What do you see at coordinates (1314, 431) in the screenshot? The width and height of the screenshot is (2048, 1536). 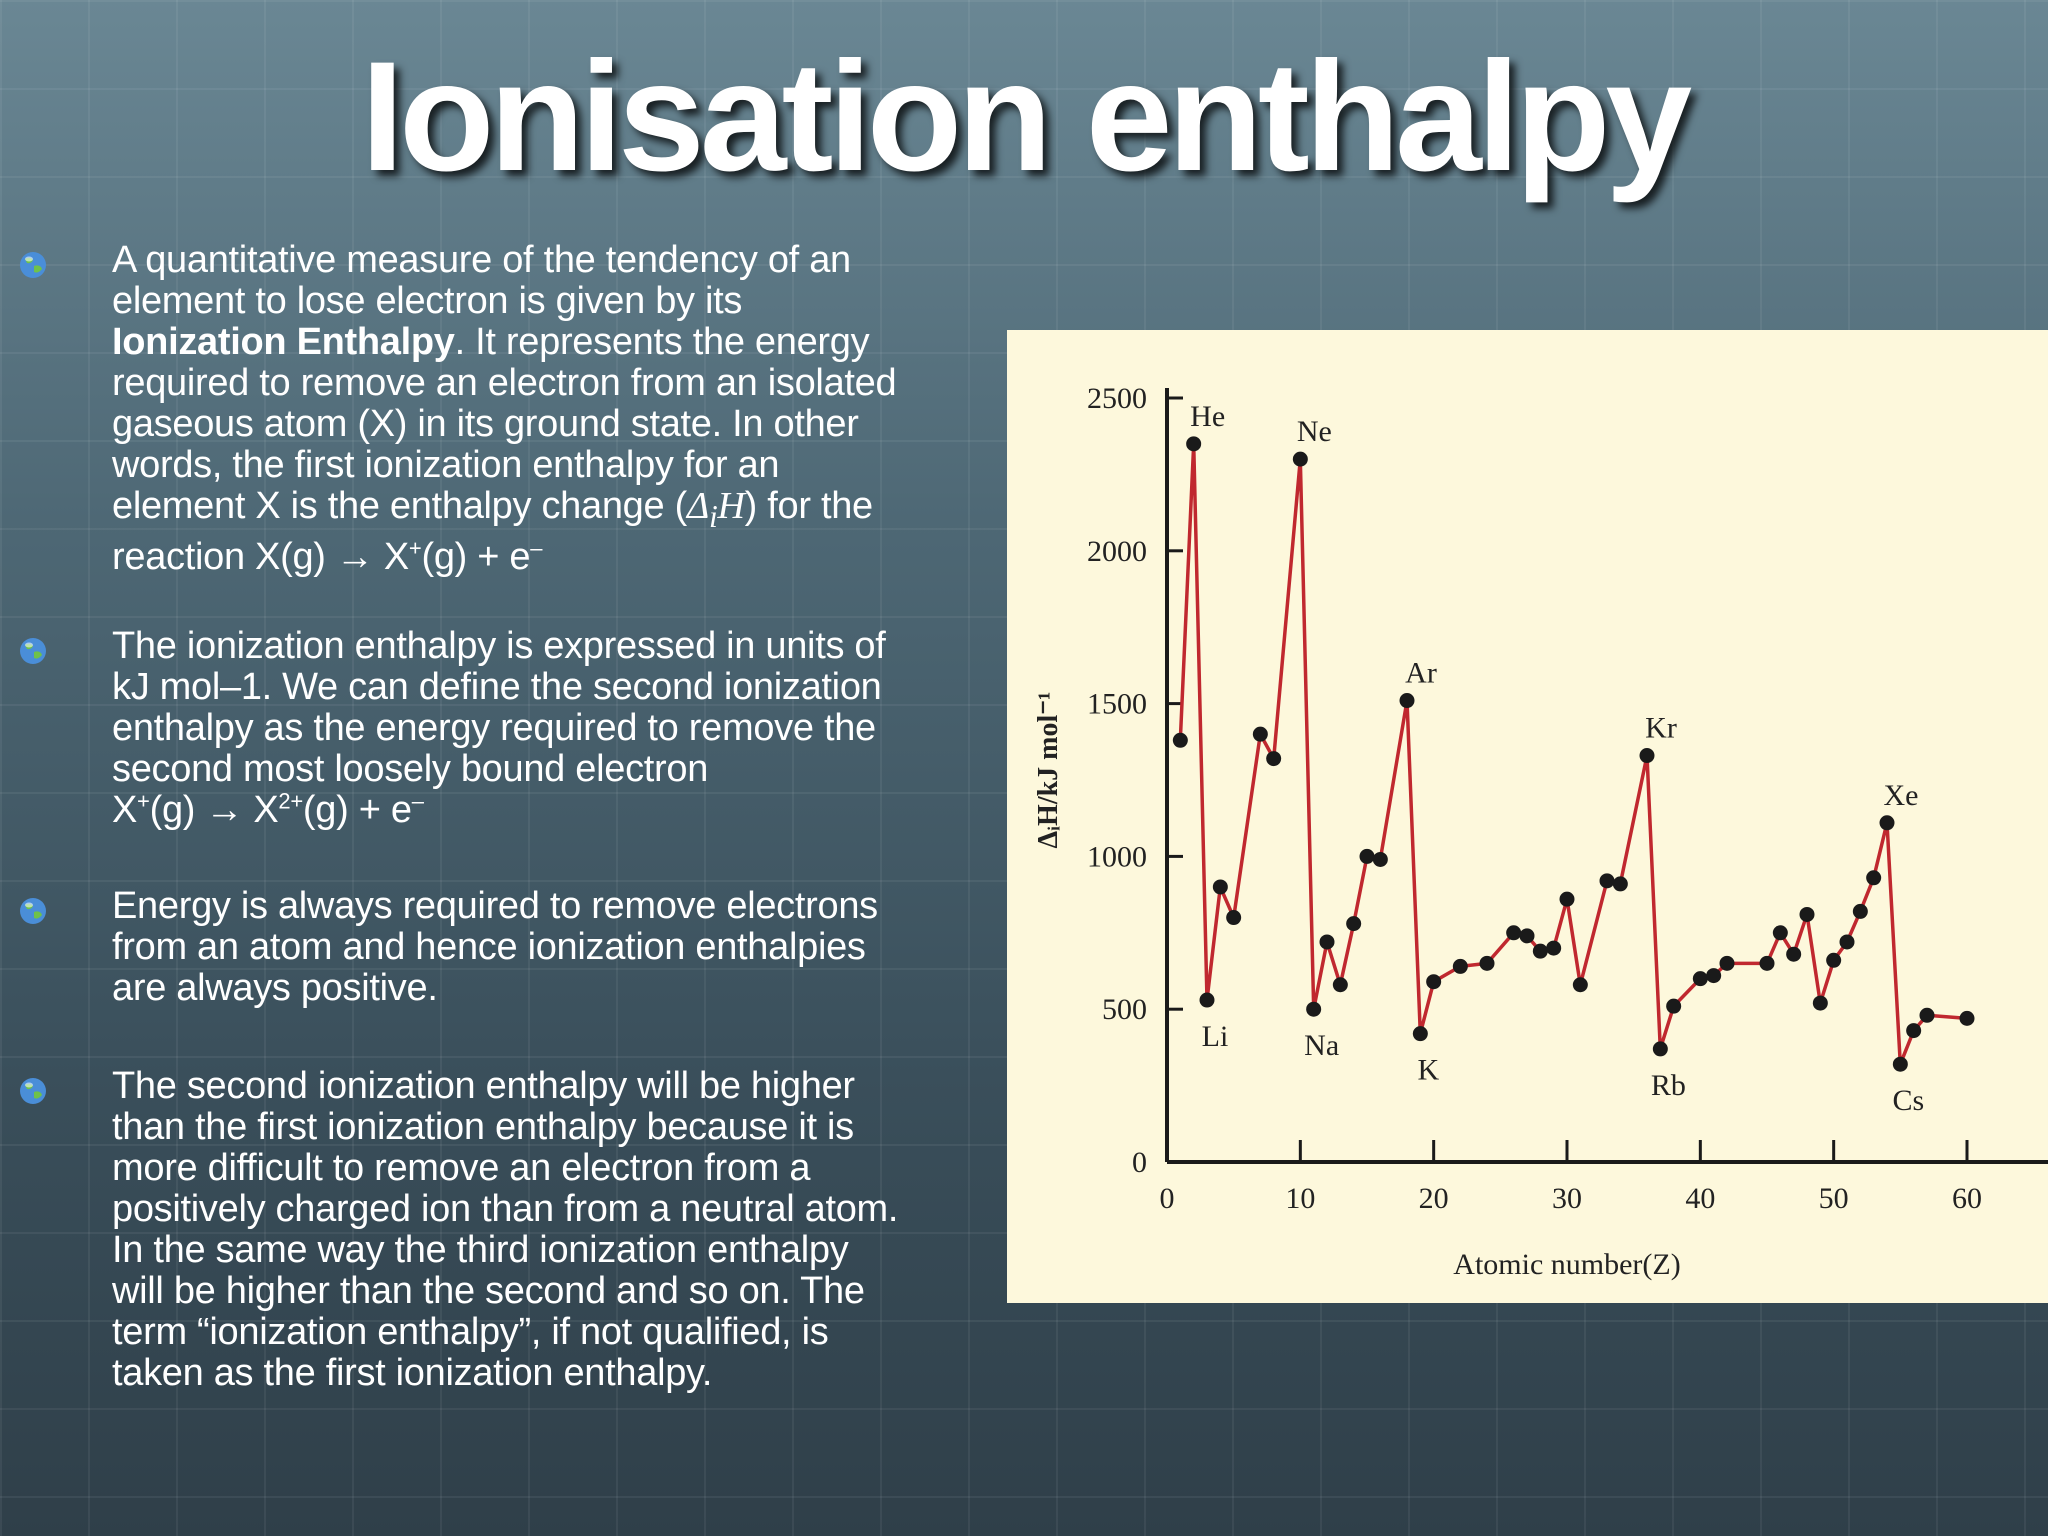 I see `element-label: Ne` at bounding box center [1314, 431].